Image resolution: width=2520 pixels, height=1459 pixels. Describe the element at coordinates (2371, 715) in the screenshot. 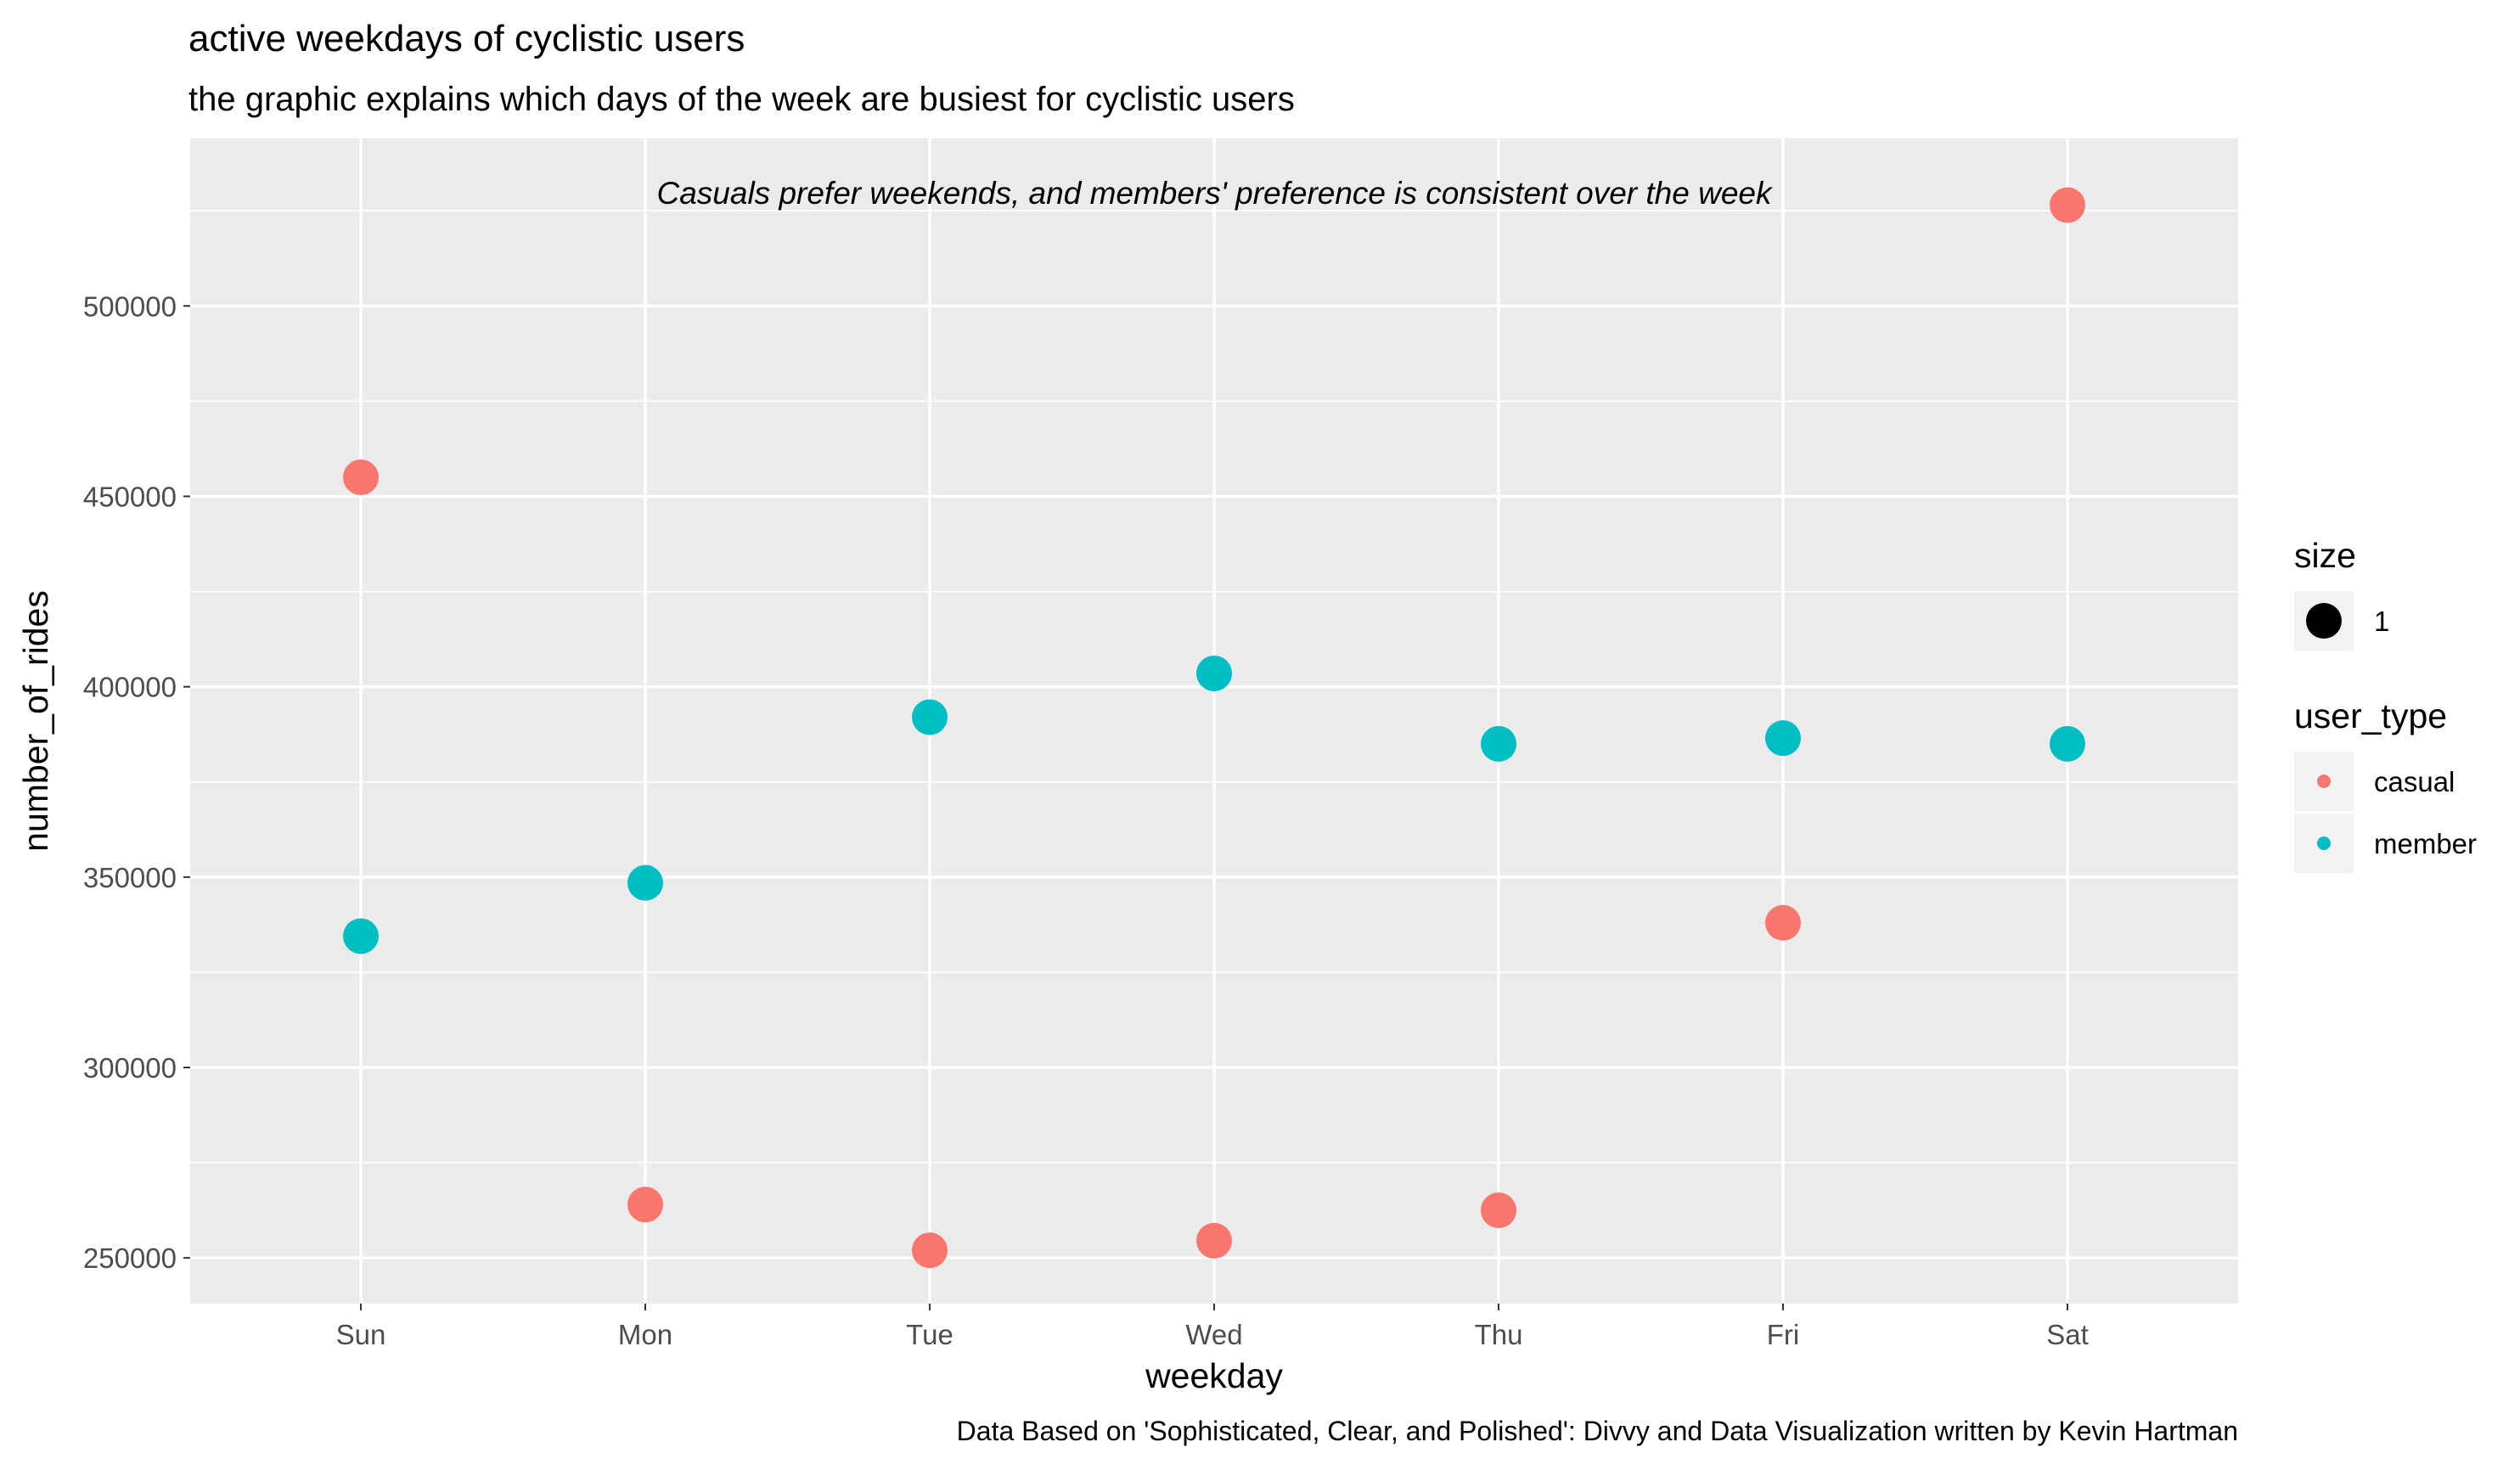

I see `legend-title: user_type` at that location.